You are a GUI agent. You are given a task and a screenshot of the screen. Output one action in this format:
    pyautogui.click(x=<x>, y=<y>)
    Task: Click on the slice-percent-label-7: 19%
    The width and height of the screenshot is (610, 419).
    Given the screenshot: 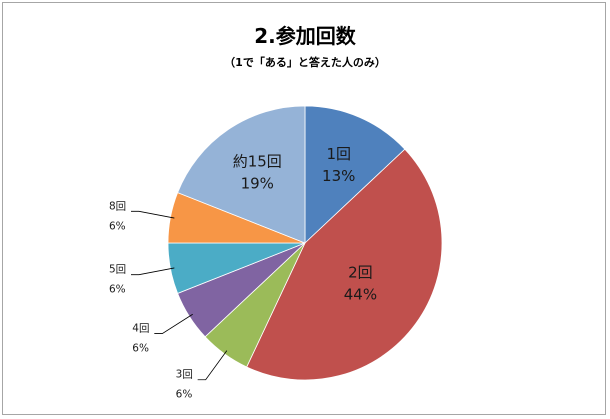 What is the action you would take?
    pyautogui.click(x=257, y=184)
    